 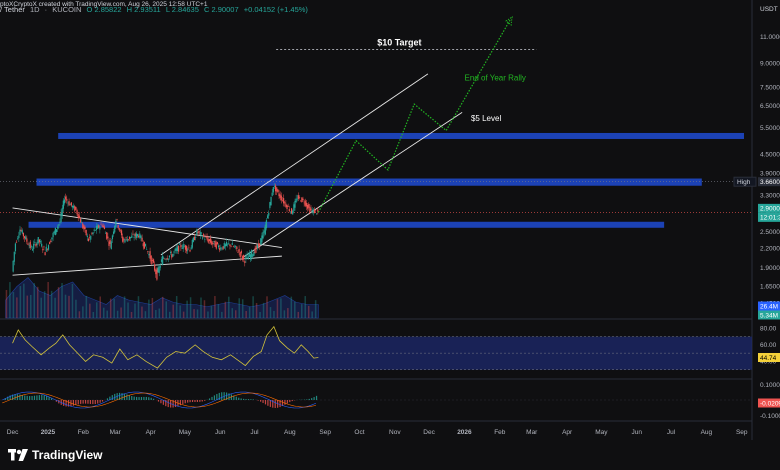 I want to click on time-tick-label: May, so click(x=601, y=432).